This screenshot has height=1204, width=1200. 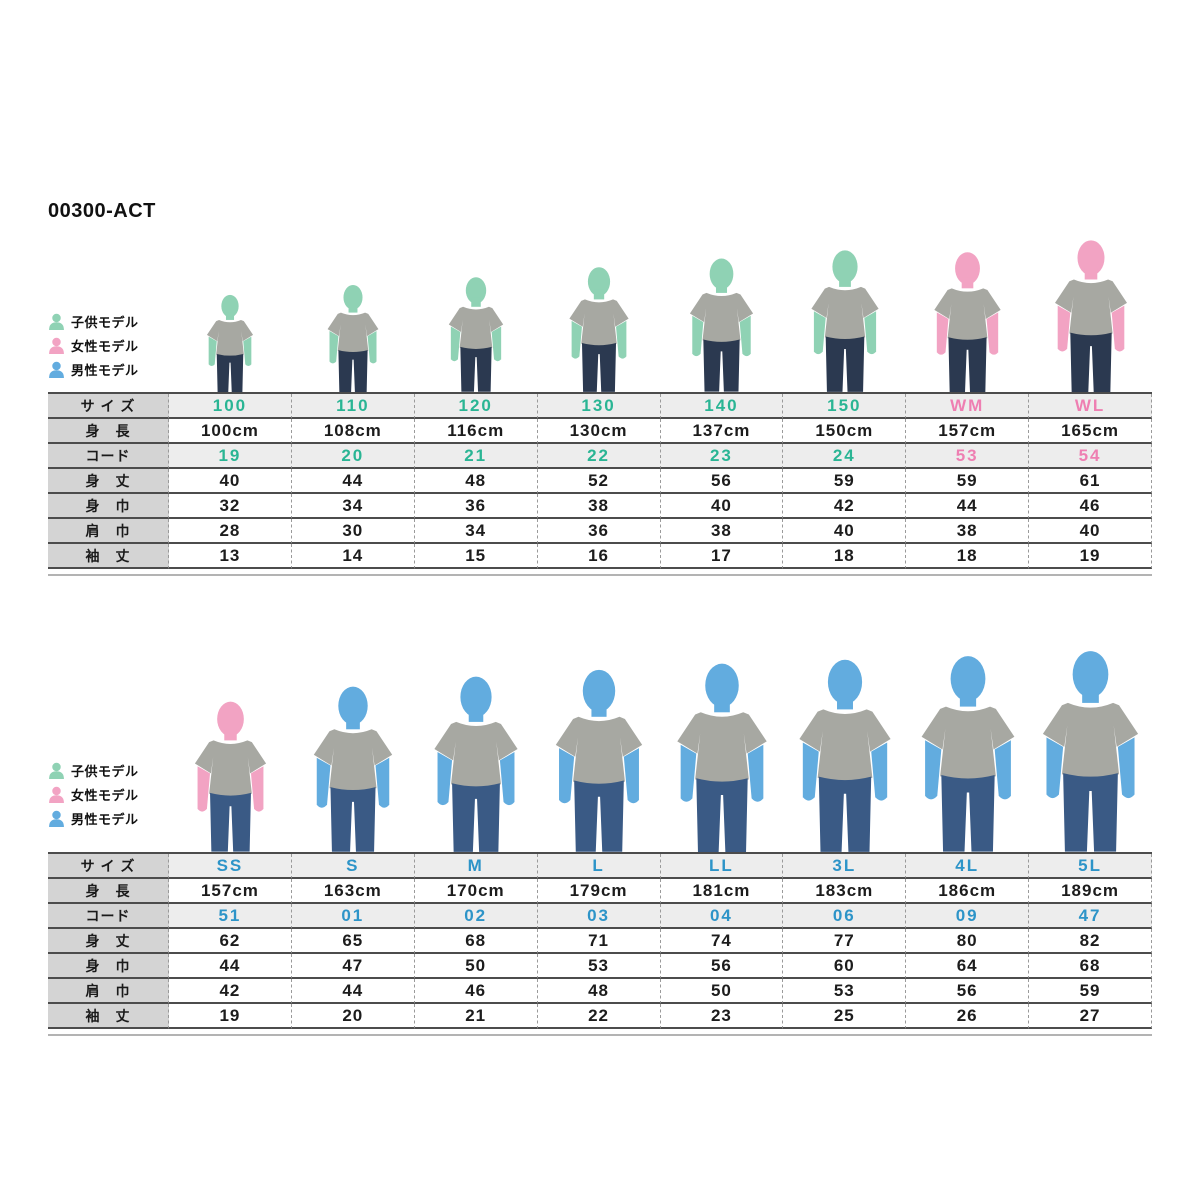 What do you see at coordinates (230, 506) in the screenshot?
I see `kids-women-sizes-body-width-col1: 32` at bounding box center [230, 506].